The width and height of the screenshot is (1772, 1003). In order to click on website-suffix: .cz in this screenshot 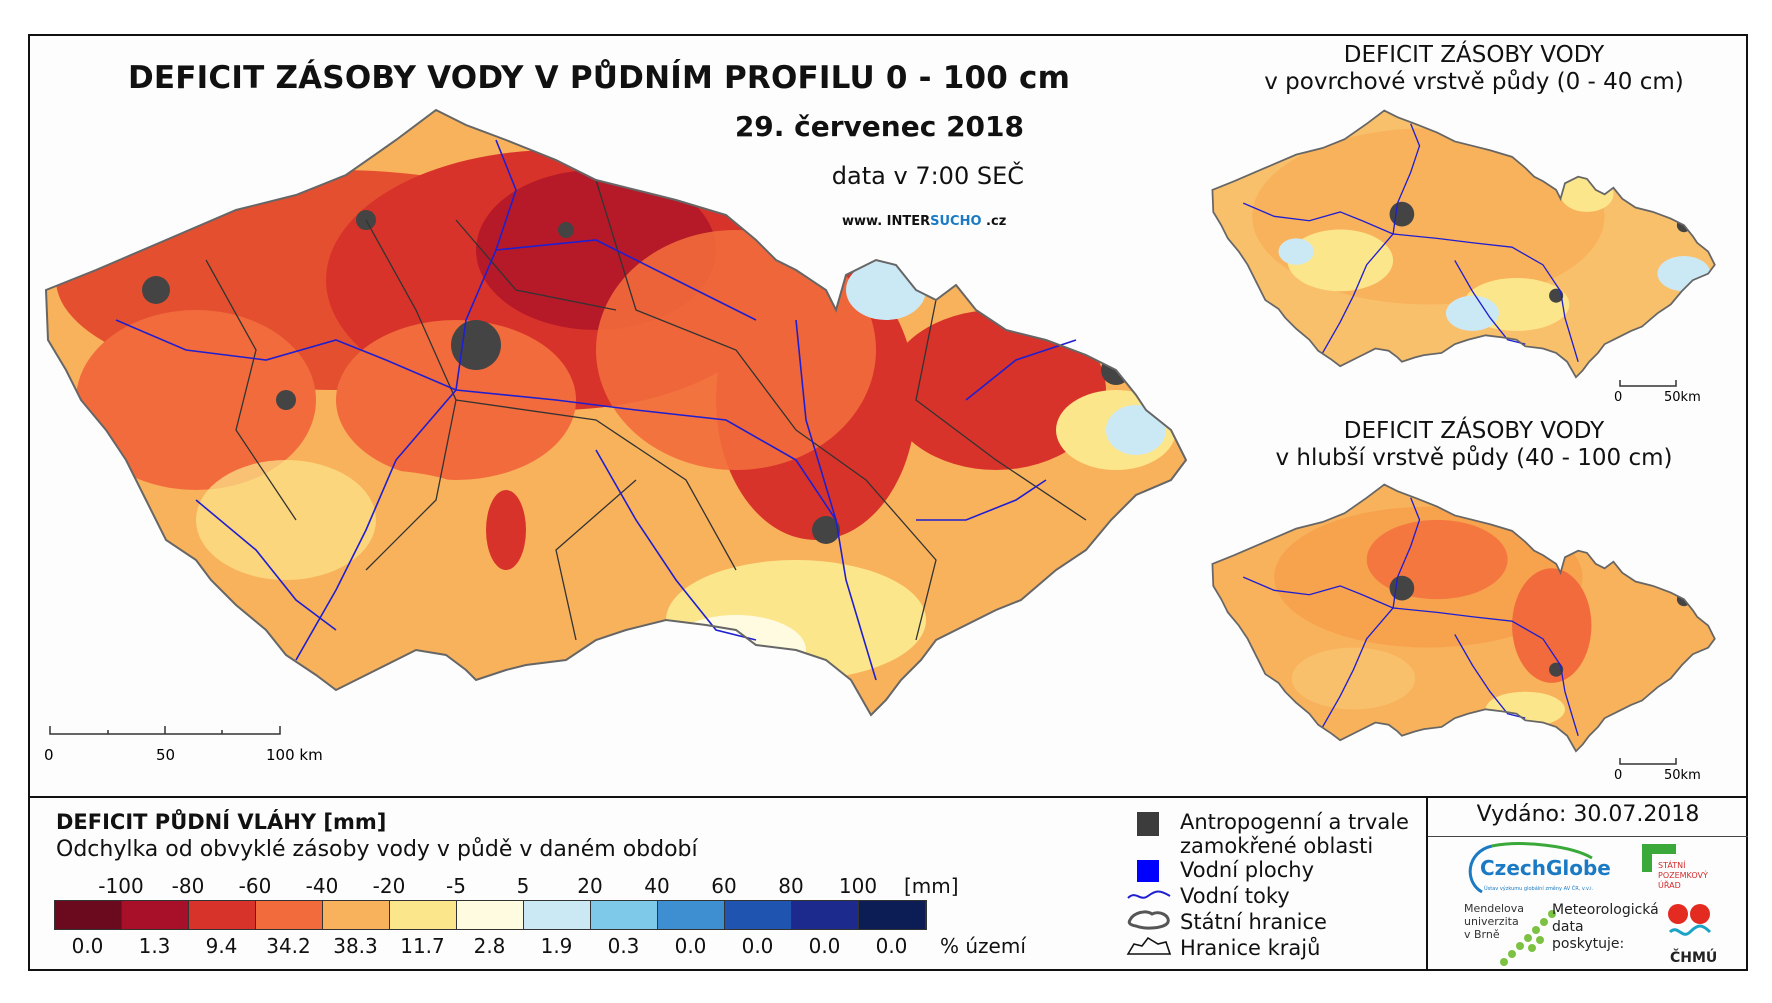, I will do `click(994, 221)`.